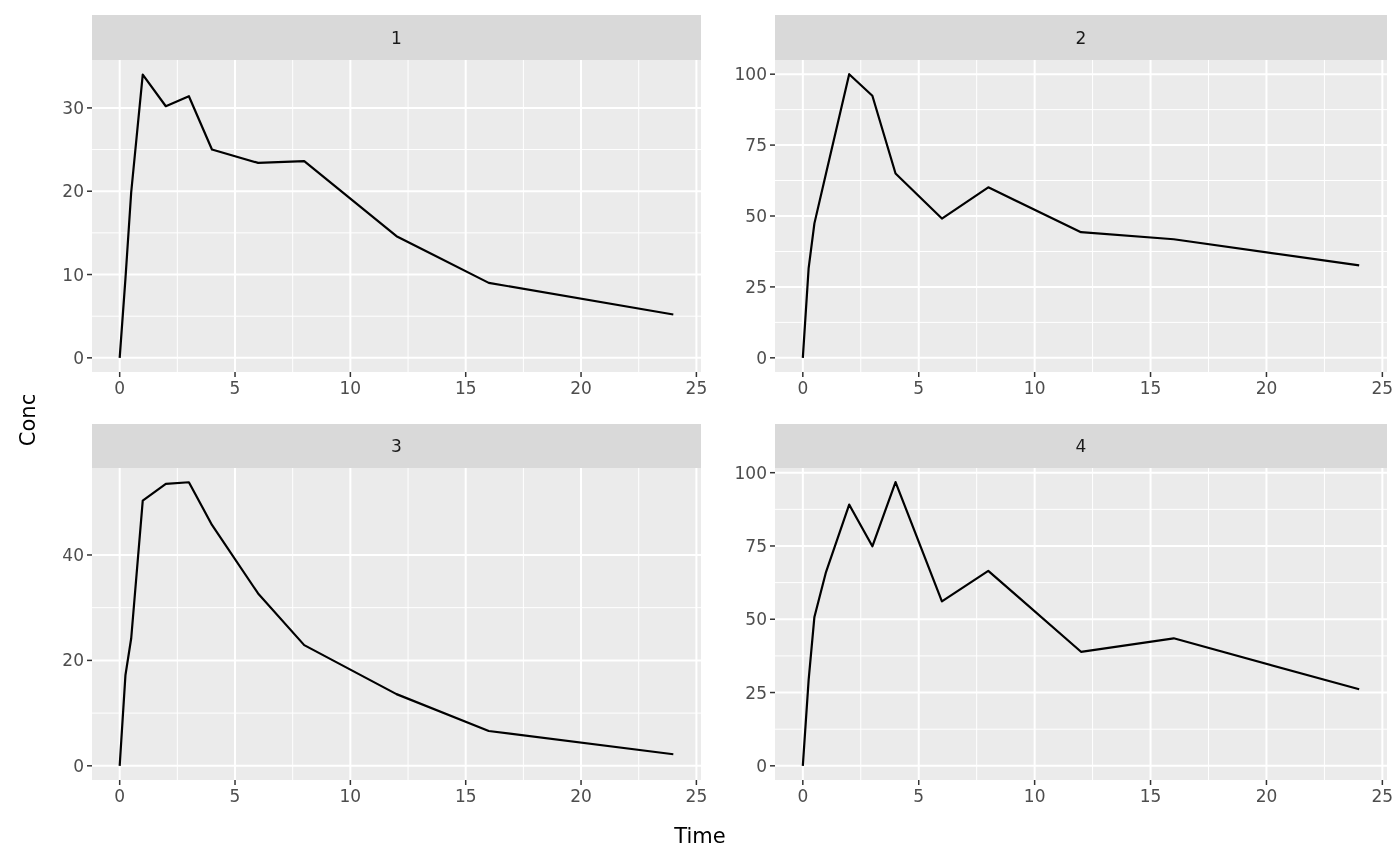  I want to click on y-tick-label: 10, so click(73, 274).